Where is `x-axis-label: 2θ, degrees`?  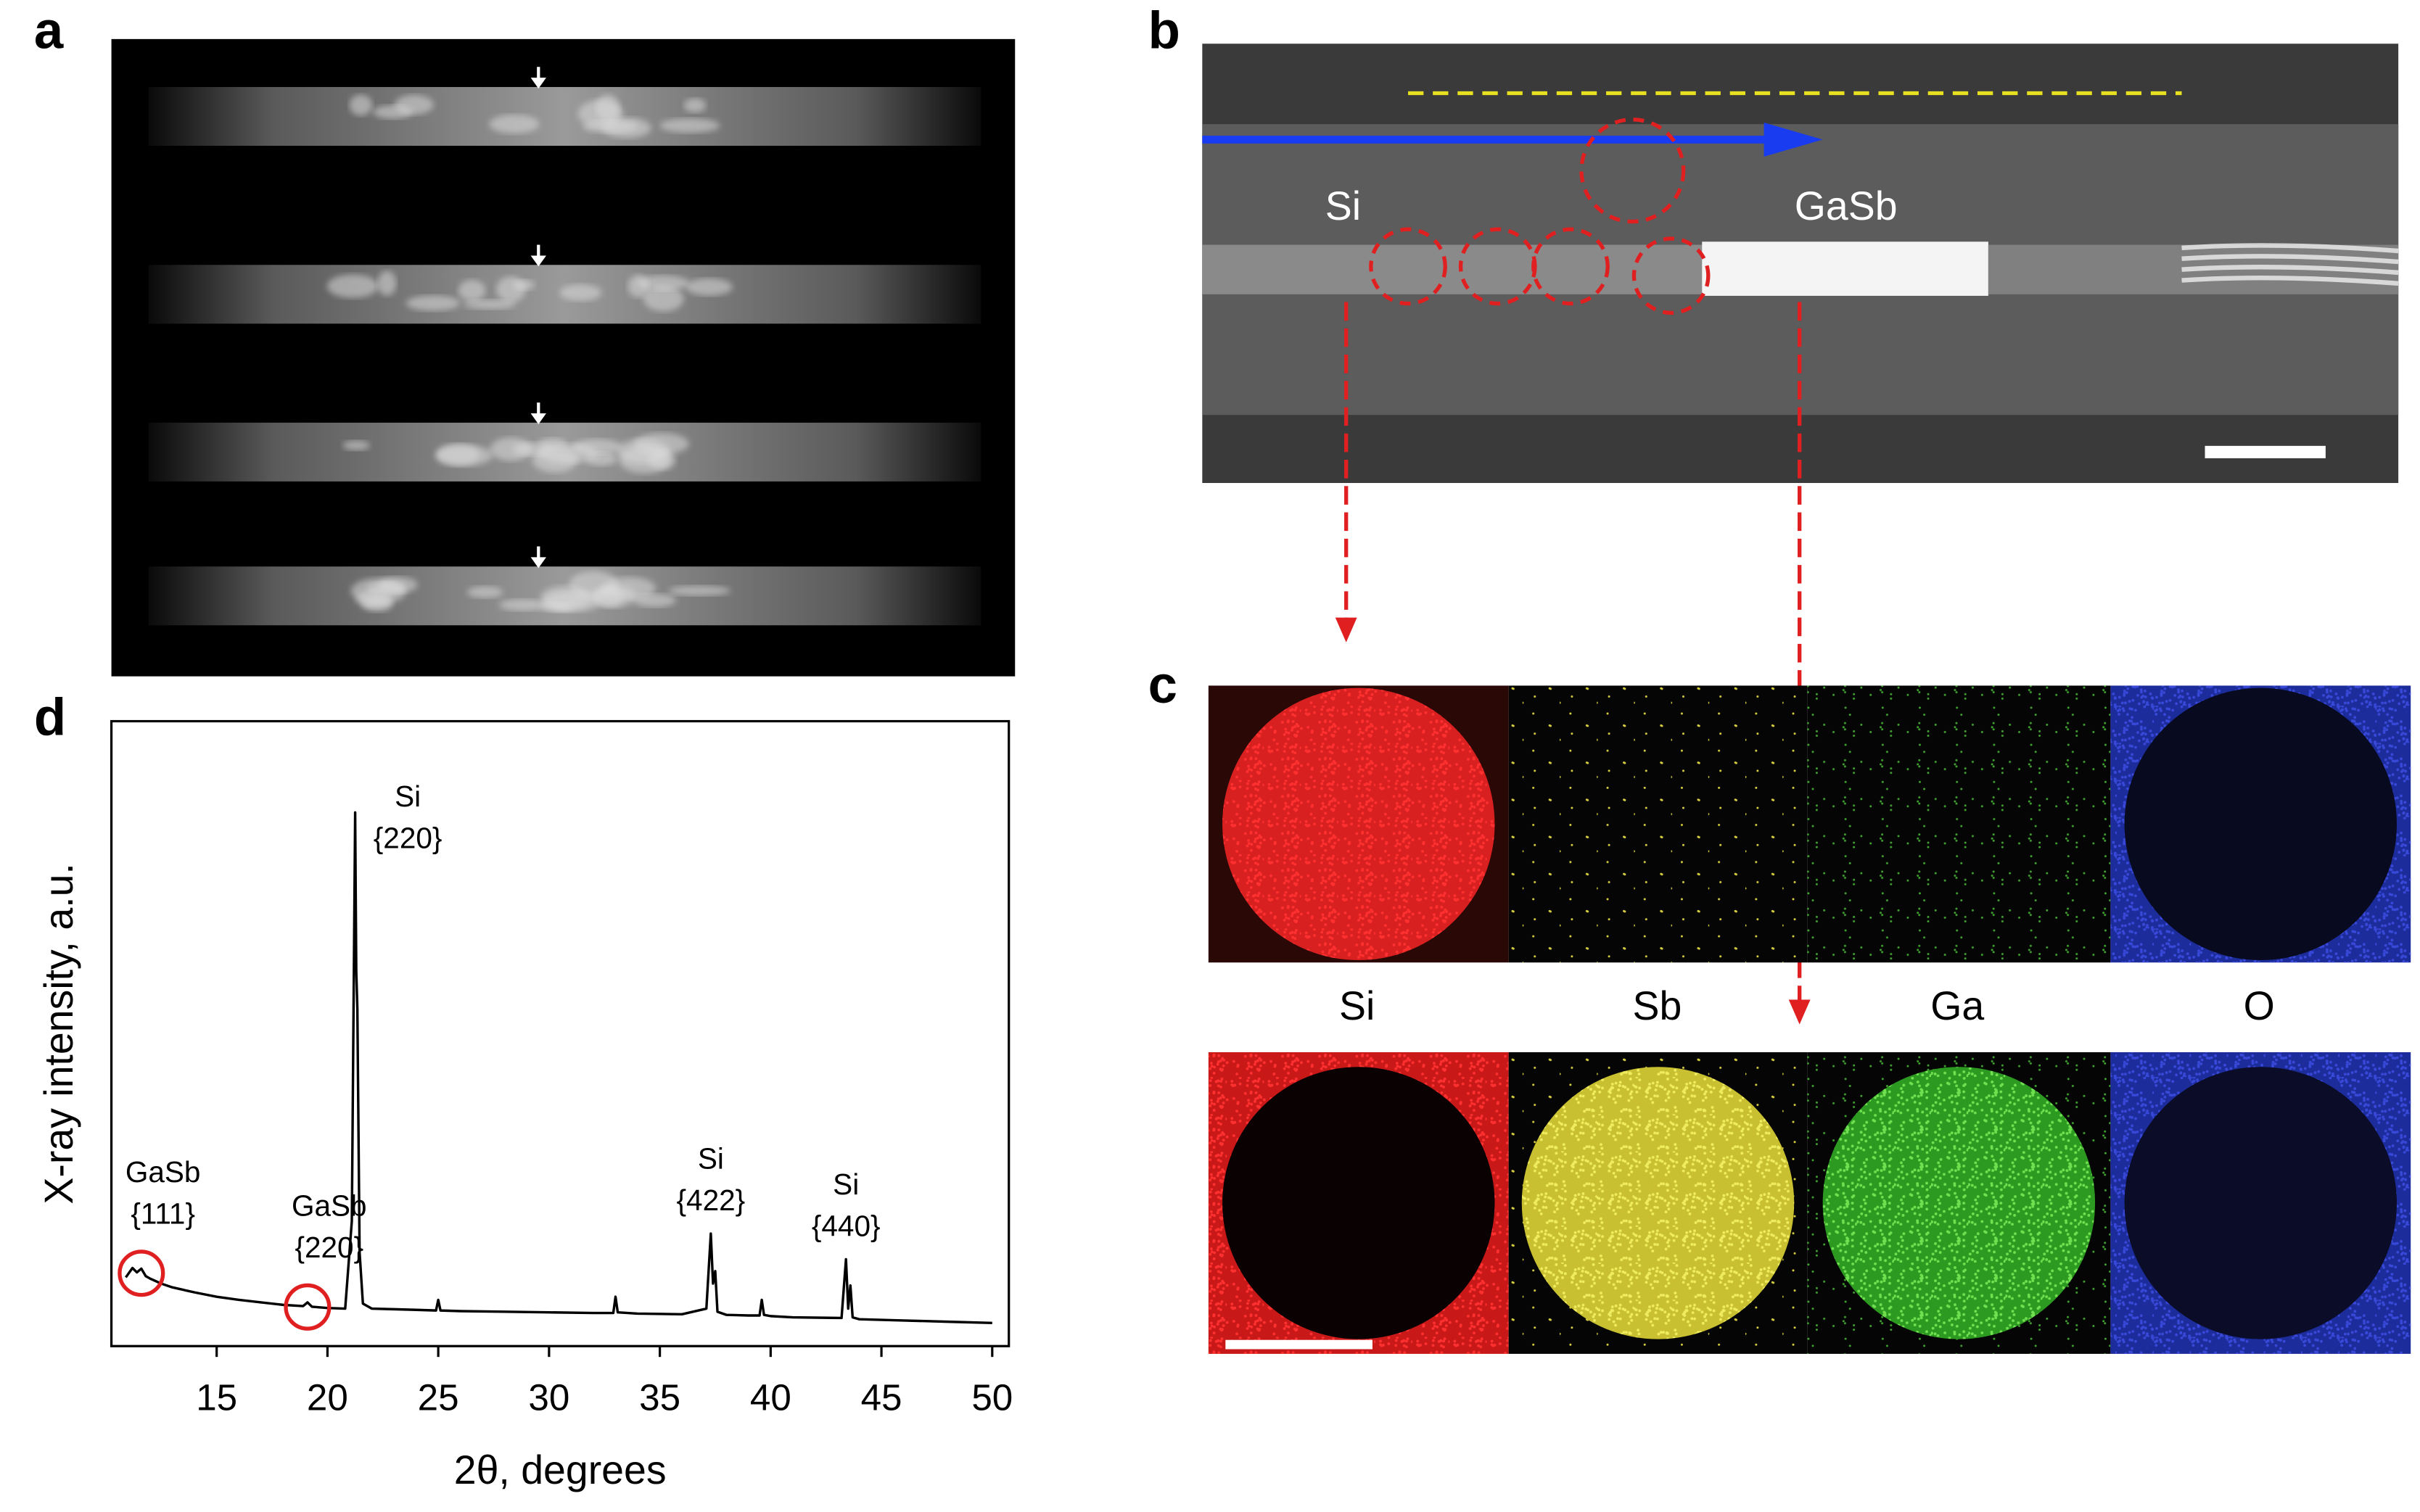 x-axis-label: 2θ, degrees is located at coordinates (560, 1469).